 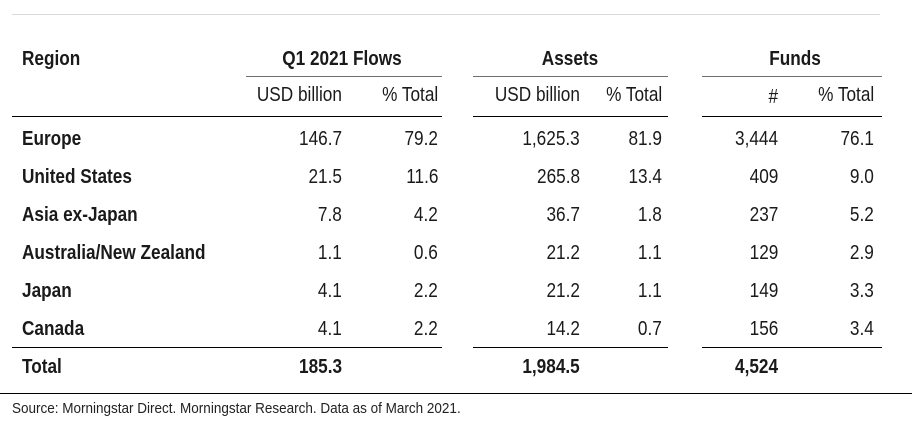 What do you see at coordinates (862, 253) in the screenshot?
I see `row-funds-pct: 2.9` at bounding box center [862, 253].